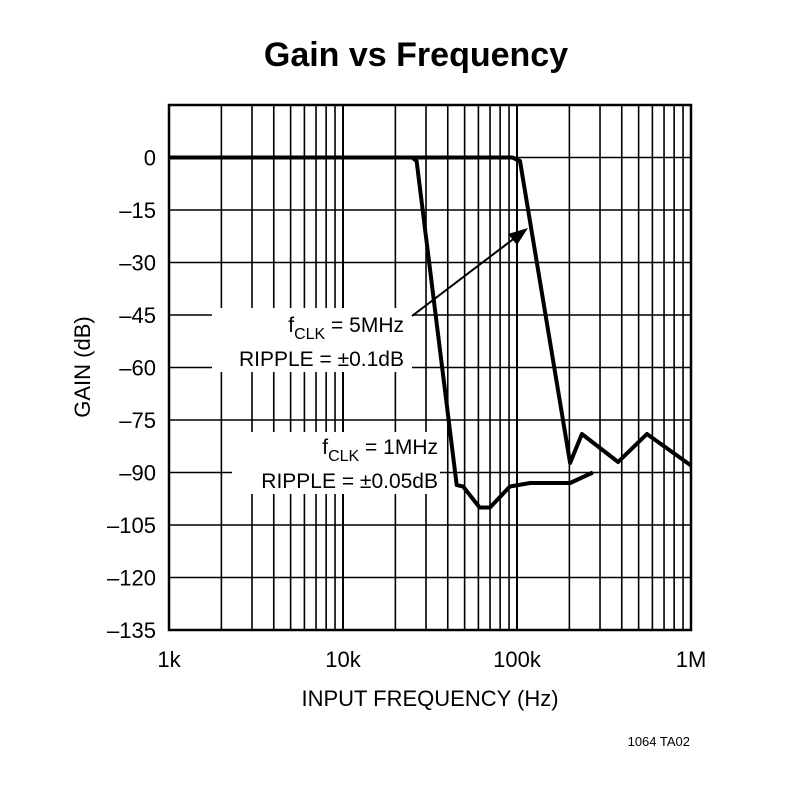 Image resolution: width=802 pixels, height=800 pixels. What do you see at coordinates (518, 236) in the screenshot?
I see `annotation-arrowhead` at bounding box center [518, 236].